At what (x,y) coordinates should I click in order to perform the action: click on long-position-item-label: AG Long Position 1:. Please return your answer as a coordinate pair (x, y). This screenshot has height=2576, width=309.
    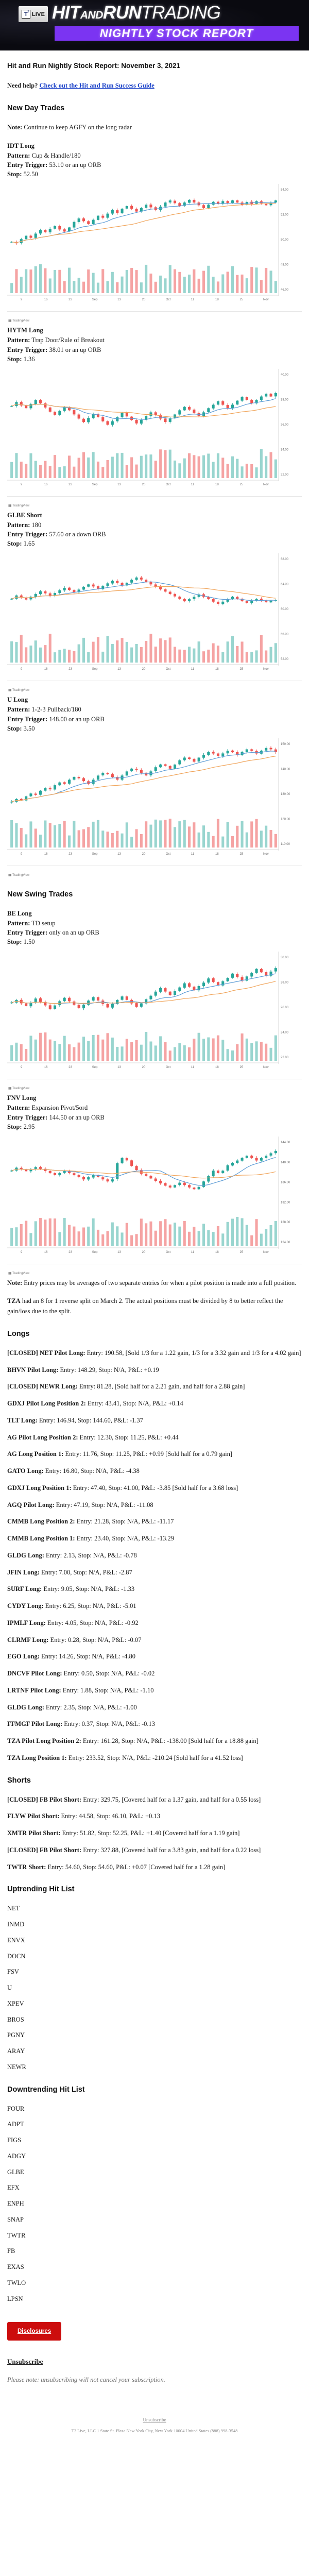
    Looking at the image, I should click on (35, 1454).